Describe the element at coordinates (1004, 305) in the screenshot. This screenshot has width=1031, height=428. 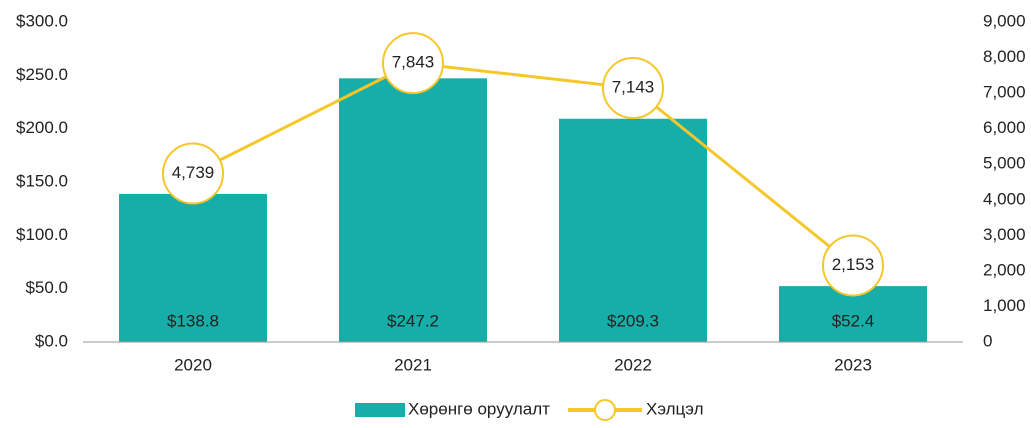
I see `y2-tick-label: 1,000` at that location.